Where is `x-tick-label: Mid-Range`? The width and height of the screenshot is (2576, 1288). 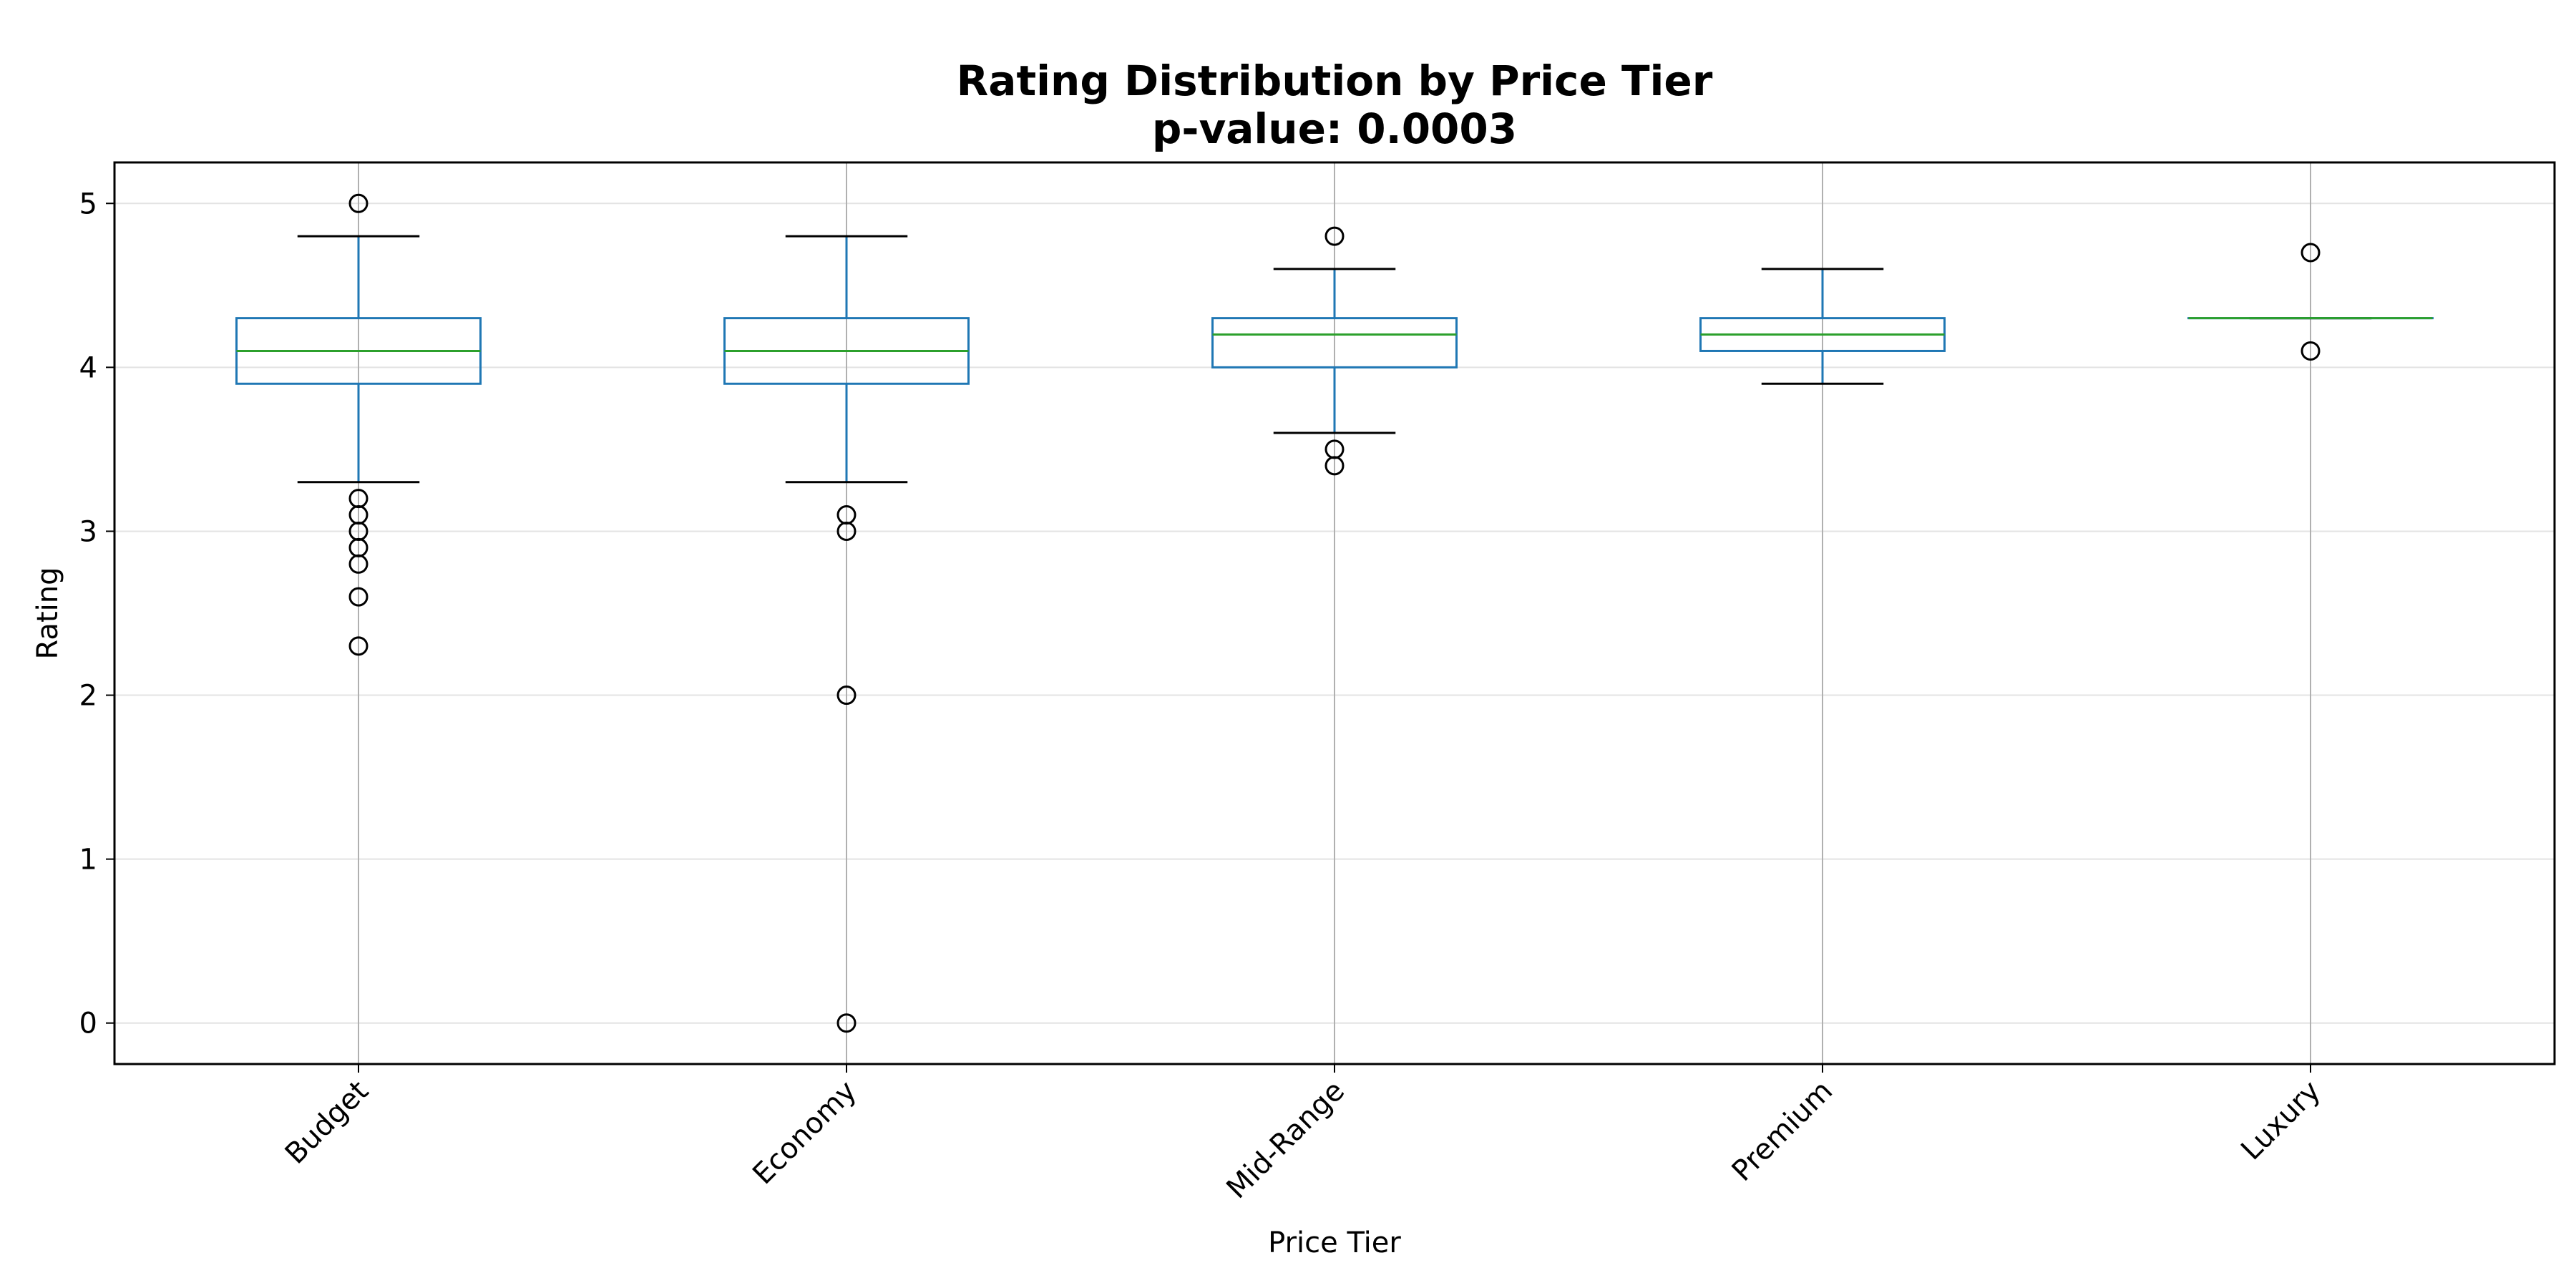
x-tick-label: Mid-Range is located at coordinates (1285, 1140).